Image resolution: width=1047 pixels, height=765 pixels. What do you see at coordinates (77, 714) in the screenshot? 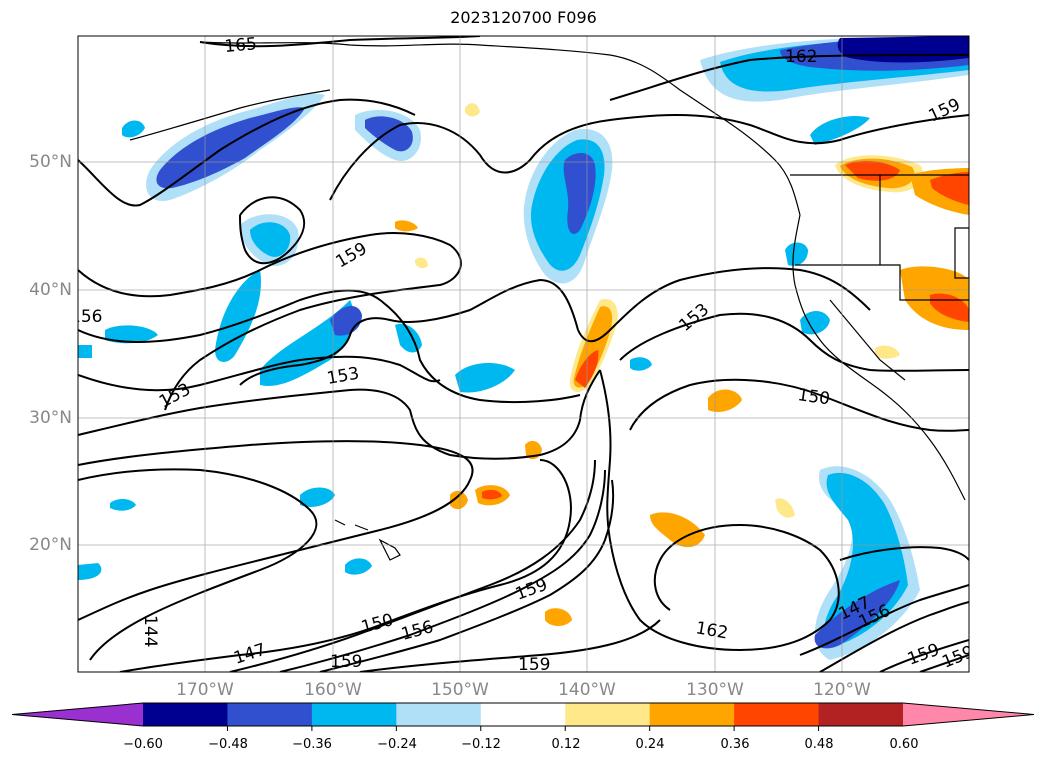
I see `colorbar-extend-low` at bounding box center [77, 714].